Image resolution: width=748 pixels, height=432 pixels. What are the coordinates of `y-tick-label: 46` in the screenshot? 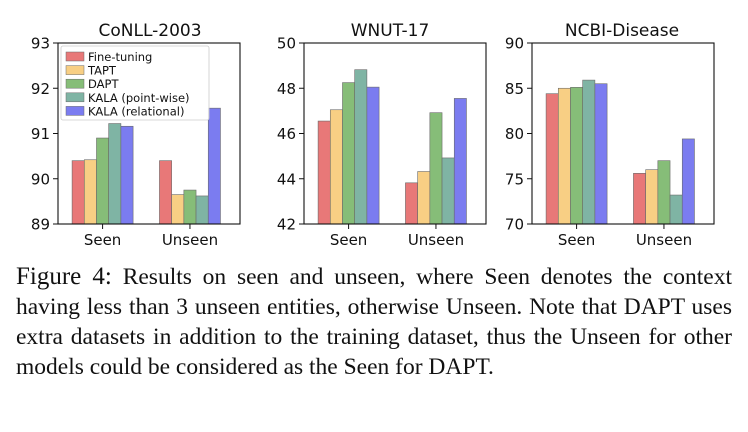 It's located at (286, 134).